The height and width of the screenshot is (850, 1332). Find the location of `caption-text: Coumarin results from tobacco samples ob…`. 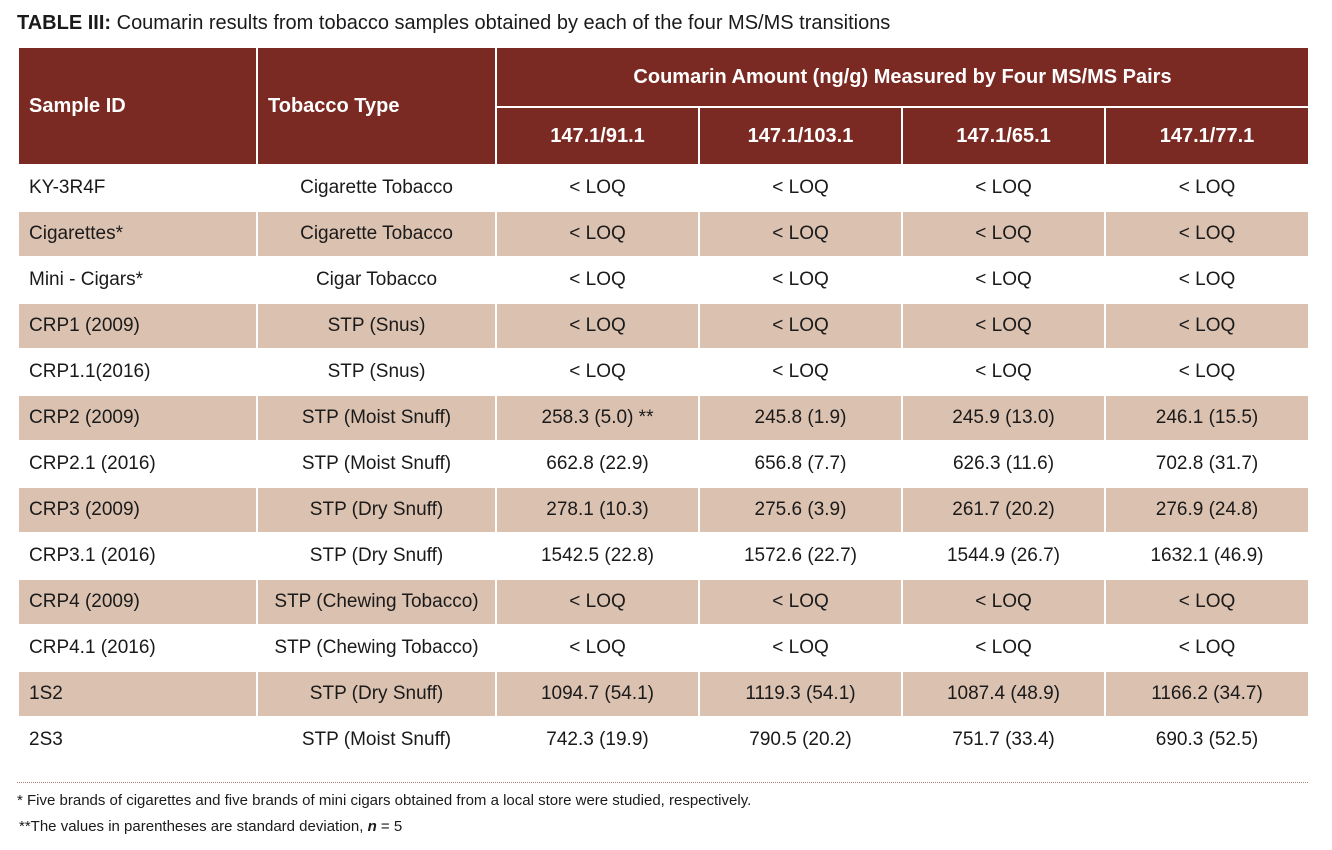

caption-text: Coumarin results from tobacco samples ob… is located at coordinates (501, 23).